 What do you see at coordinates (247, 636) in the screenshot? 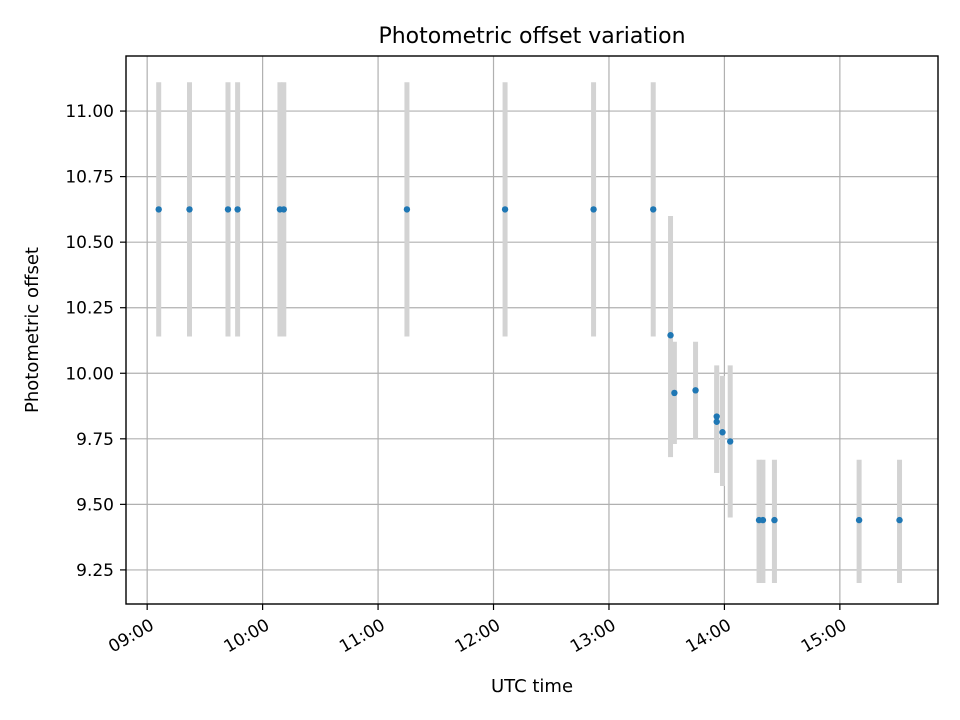
I see `x-tick-label: 10:00` at bounding box center [247, 636].